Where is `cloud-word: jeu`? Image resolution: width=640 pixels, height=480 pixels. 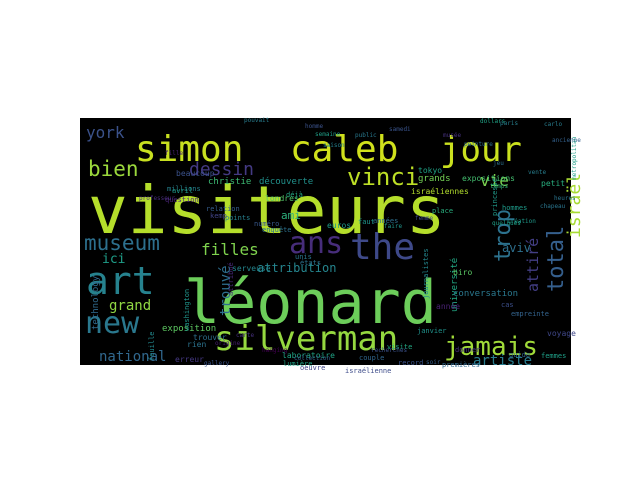 cloud-word: jeu is located at coordinates (498, 163).